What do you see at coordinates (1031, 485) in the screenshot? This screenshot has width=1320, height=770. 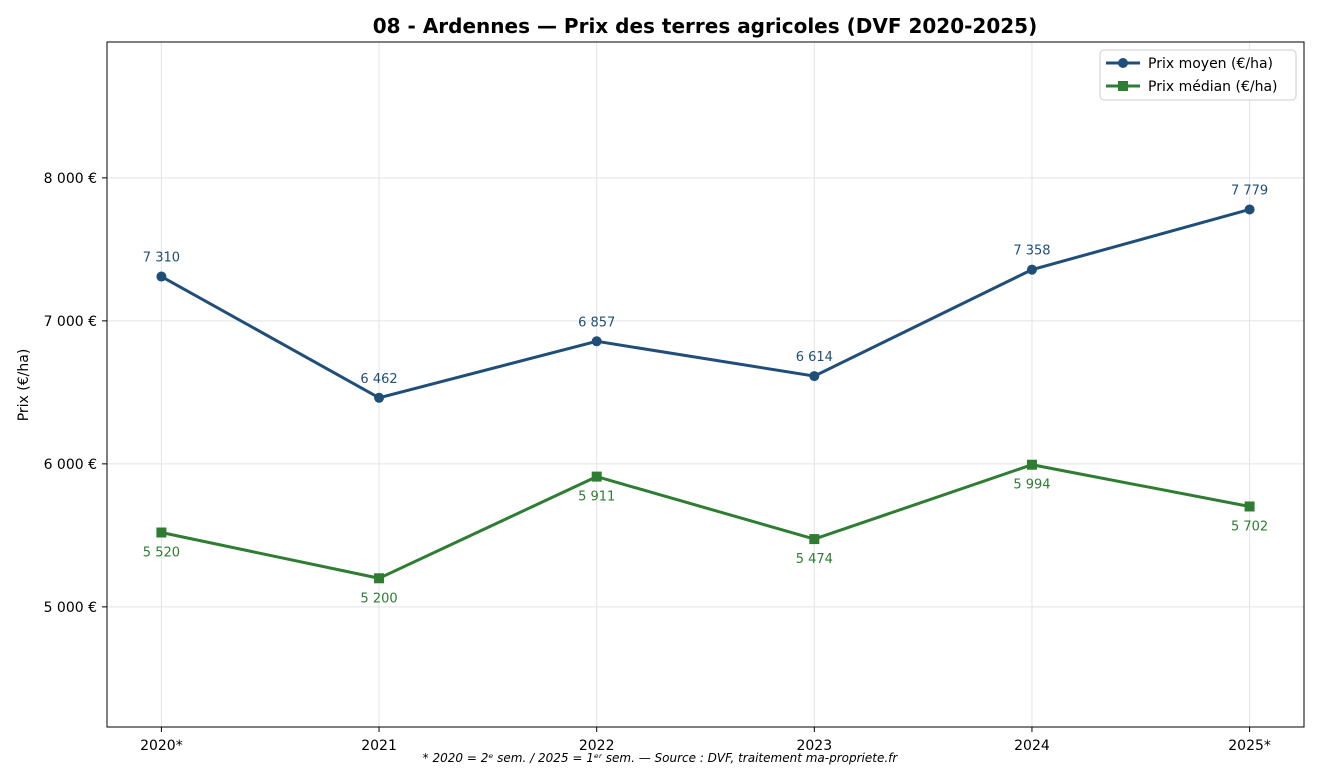 I see `data-label: 5 994` at bounding box center [1031, 485].